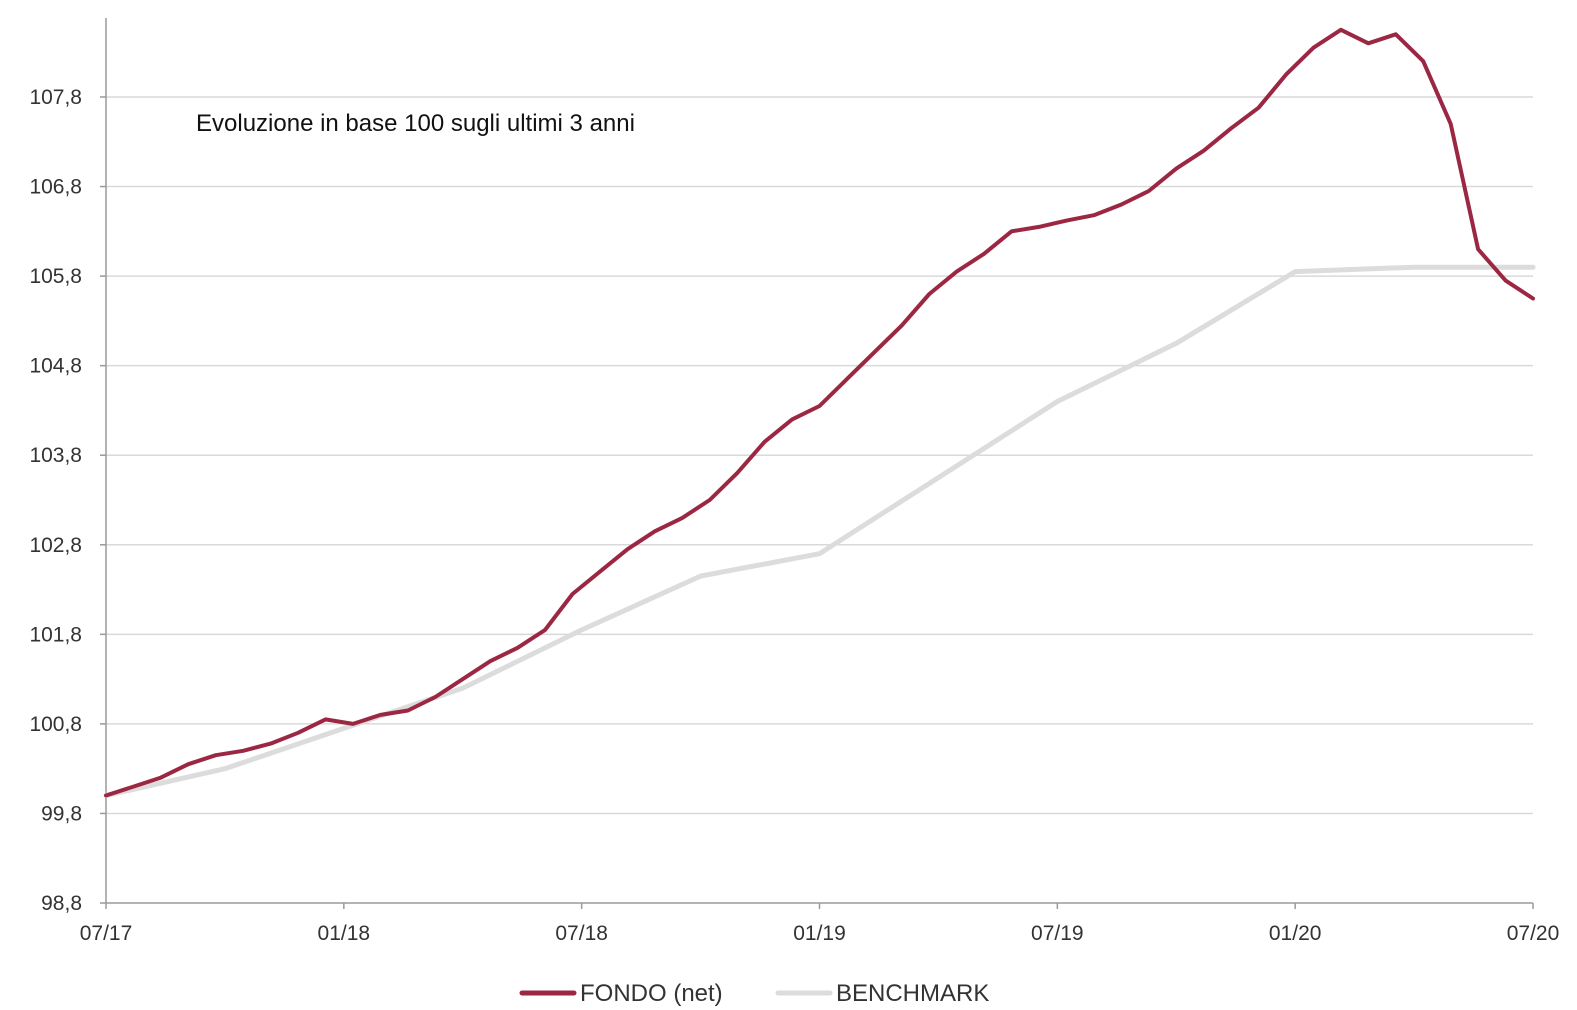  What do you see at coordinates (344, 933) in the screenshot?
I see `x-tick-label: 01/18` at bounding box center [344, 933].